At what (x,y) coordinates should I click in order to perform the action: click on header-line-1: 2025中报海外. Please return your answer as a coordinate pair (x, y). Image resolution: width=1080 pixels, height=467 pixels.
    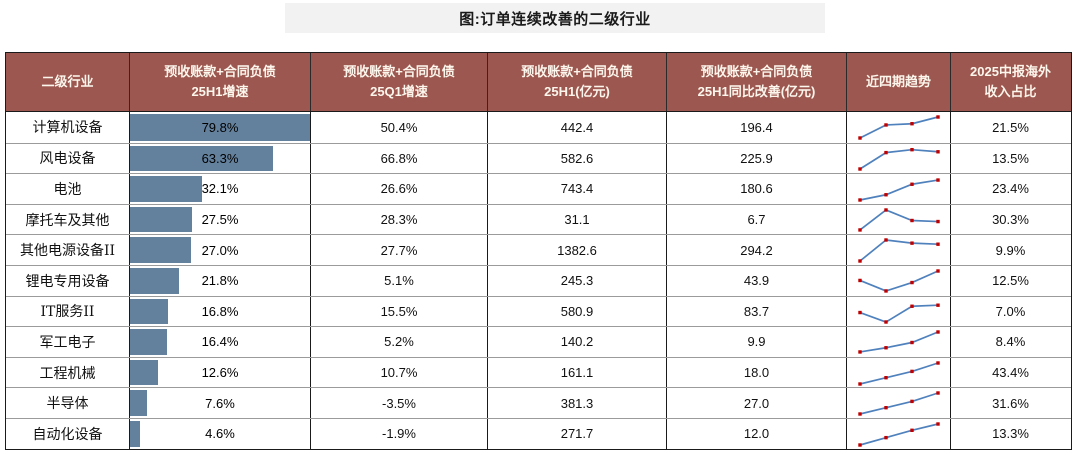
    Looking at the image, I should click on (1010, 71).